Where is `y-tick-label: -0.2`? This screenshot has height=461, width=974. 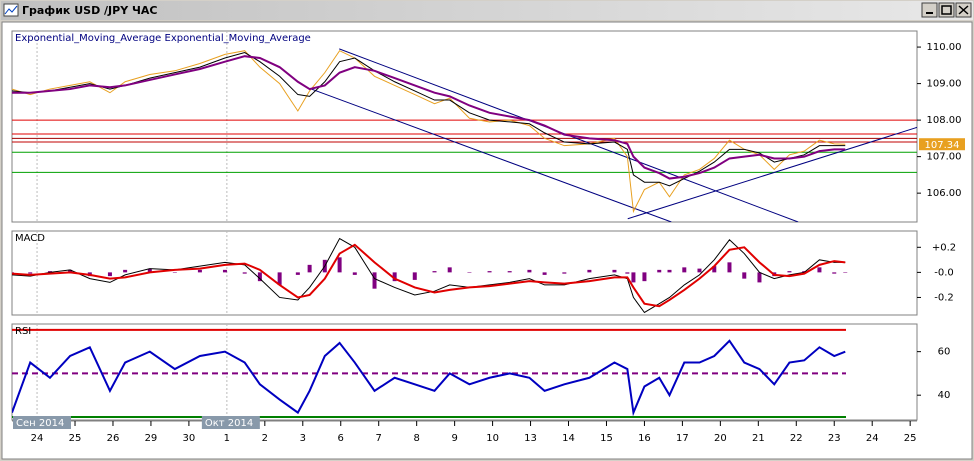 y-tick-label: -0.2 is located at coordinates (944, 297).